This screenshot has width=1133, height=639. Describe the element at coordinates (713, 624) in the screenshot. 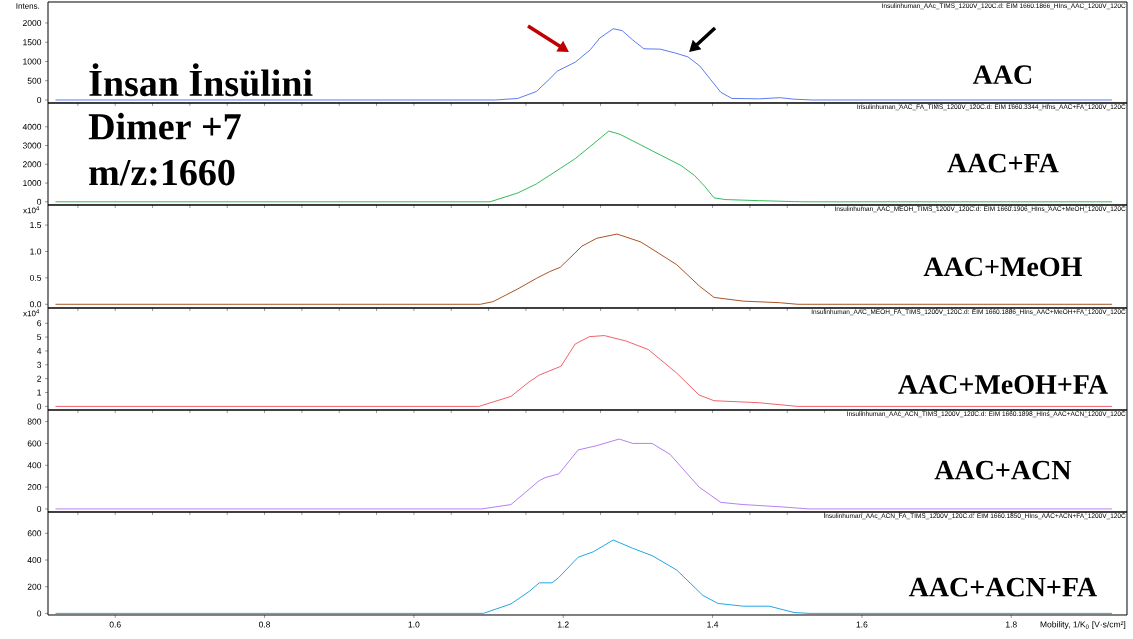

I see `x-tick-label: 1.4` at that location.